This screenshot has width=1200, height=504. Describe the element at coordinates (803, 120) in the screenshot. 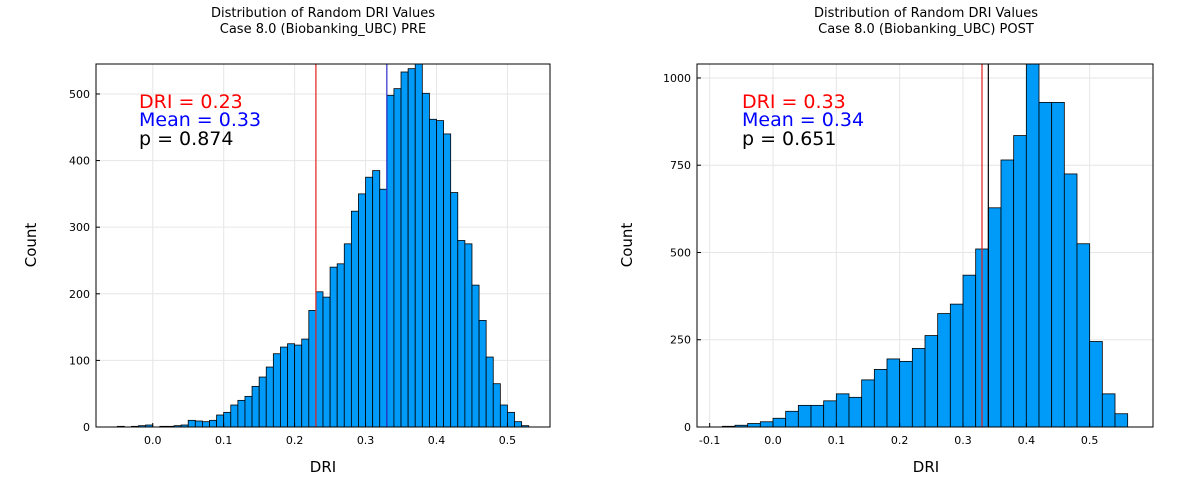

I see `annotation-mean: Mean = 0.34` at that location.